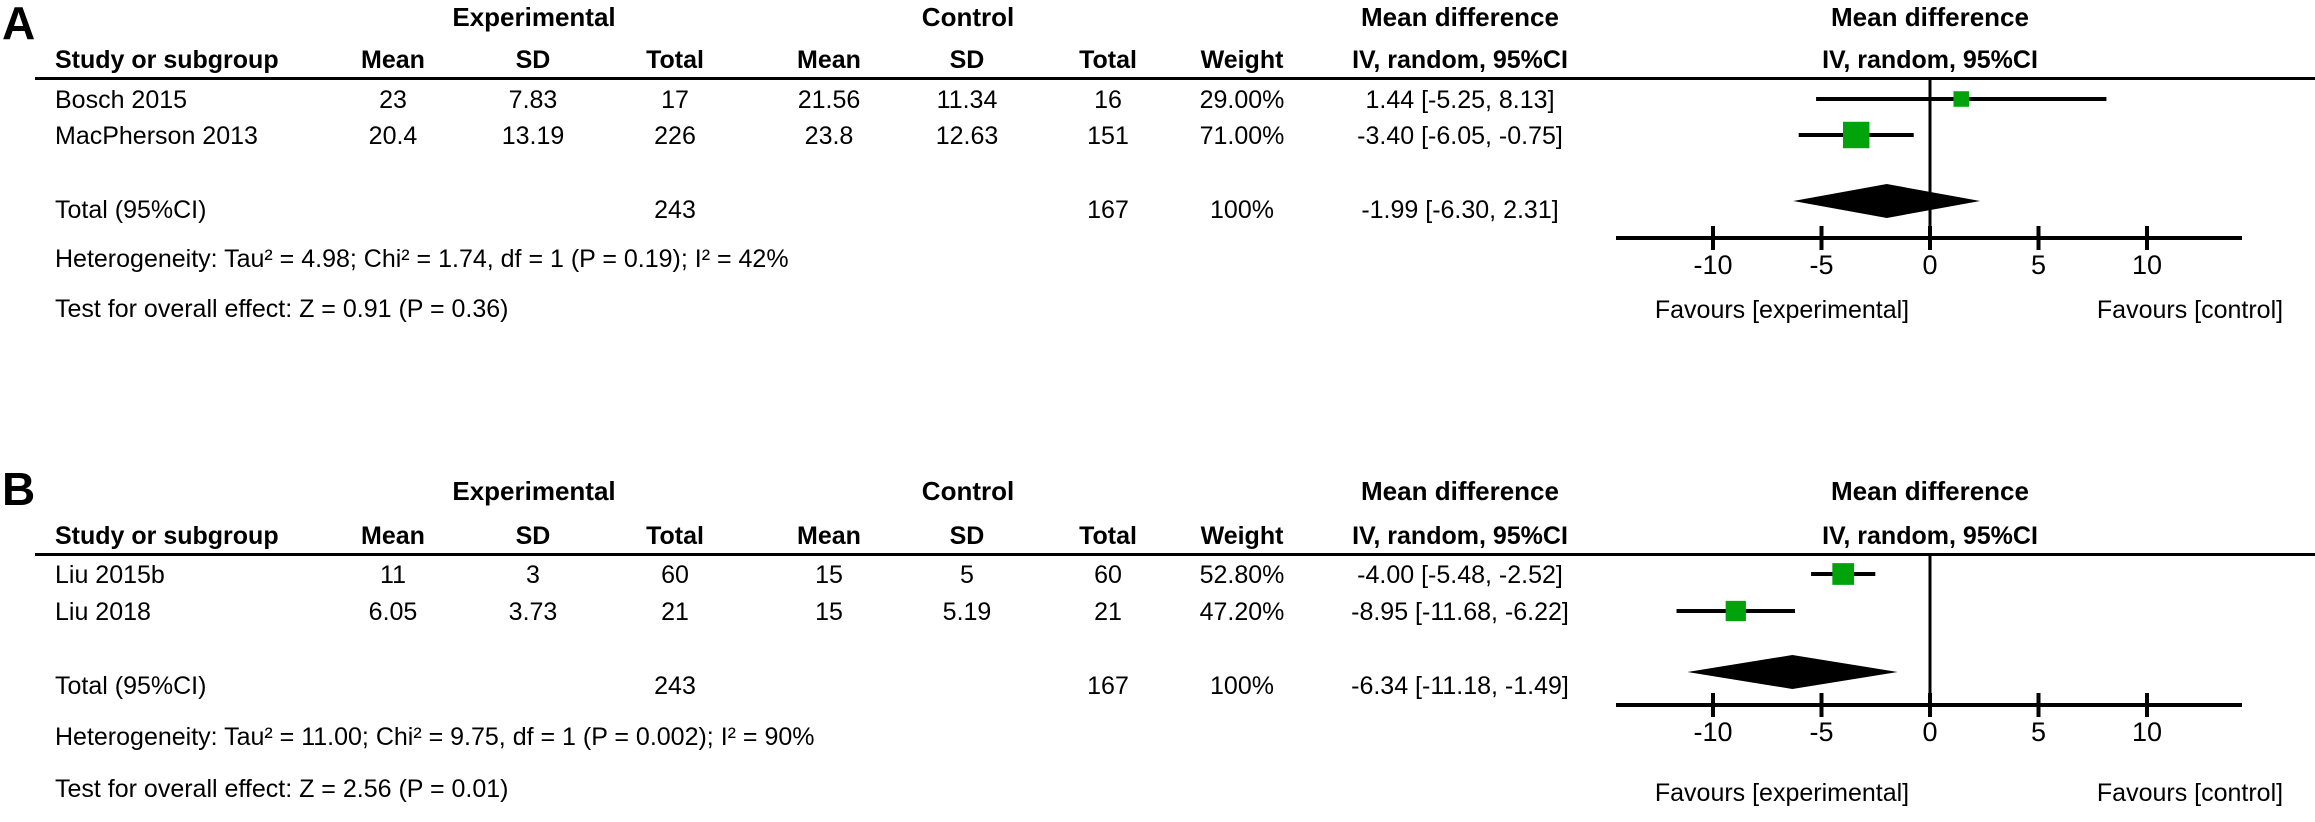 This screenshot has height=822, width=2315. What do you see at coordinates (1460, 100) in the screenshot?
I see `cell-md-ci: 1.44 [-5.25, 8.13]` at bounding box center [1460, 100].